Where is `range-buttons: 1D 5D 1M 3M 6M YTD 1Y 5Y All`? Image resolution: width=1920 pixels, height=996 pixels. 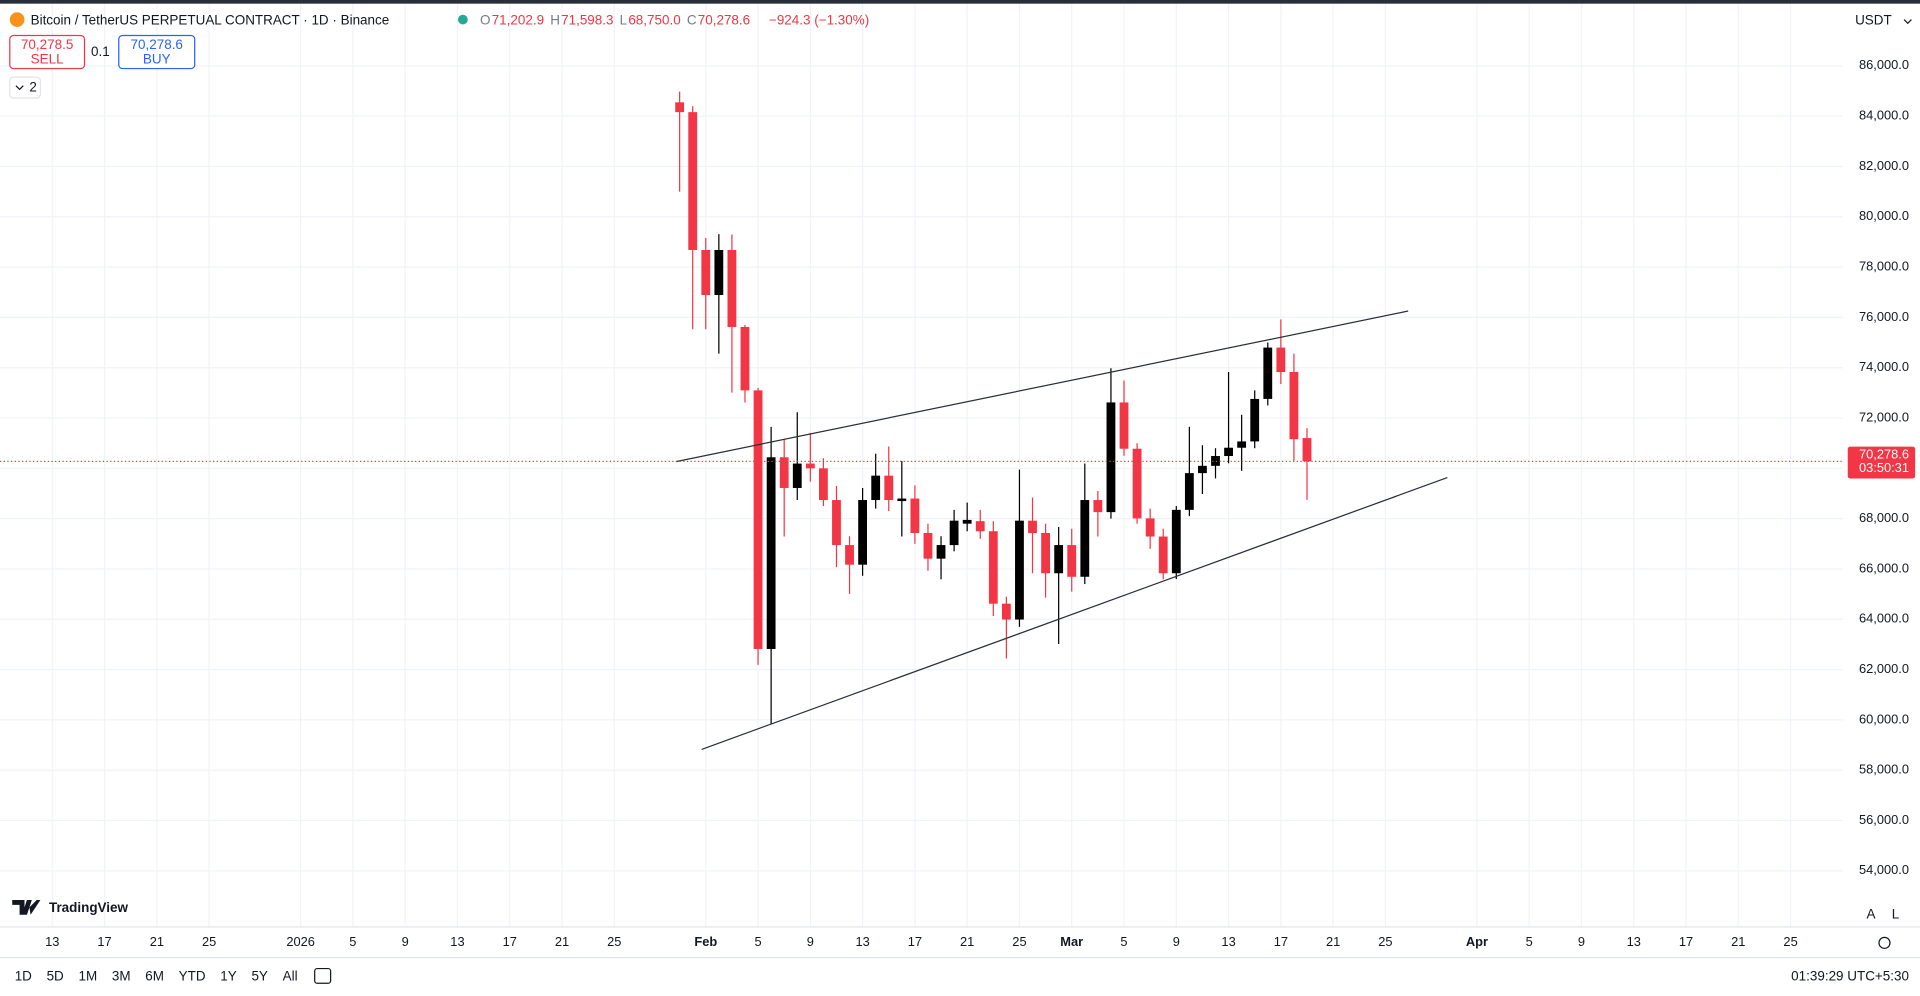 range-buttons: 1D 5D 1M 3M 6M YTD 1Y 5Y All is located at coordinates (156, 976).